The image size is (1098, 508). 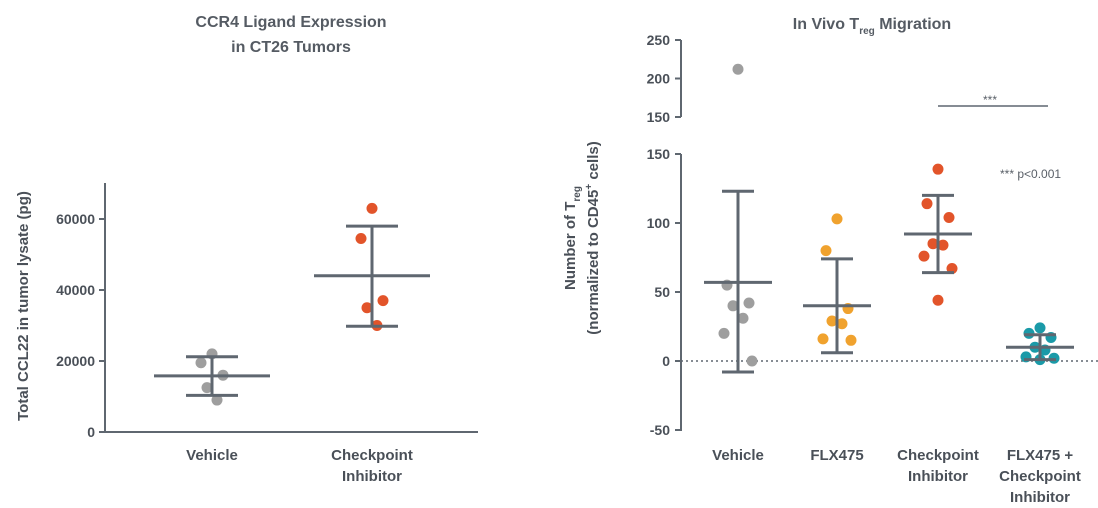 I want to click on y-tick-label: 200, so click(x=659, y=79).